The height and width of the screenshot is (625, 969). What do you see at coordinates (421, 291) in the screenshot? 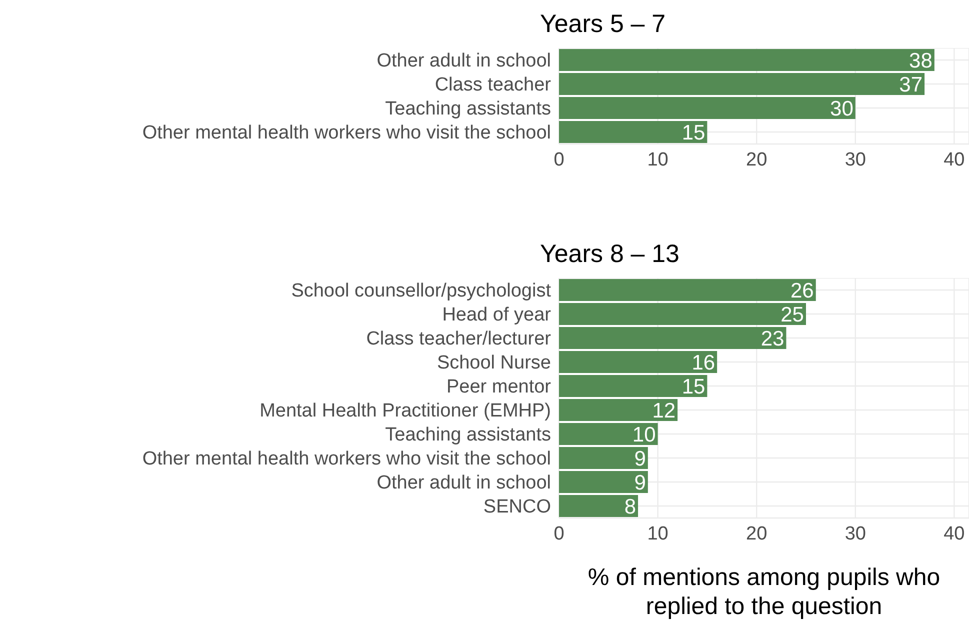
I see `y-tick-label: School counsellor/psychologist` at bounding box center [421, 291].